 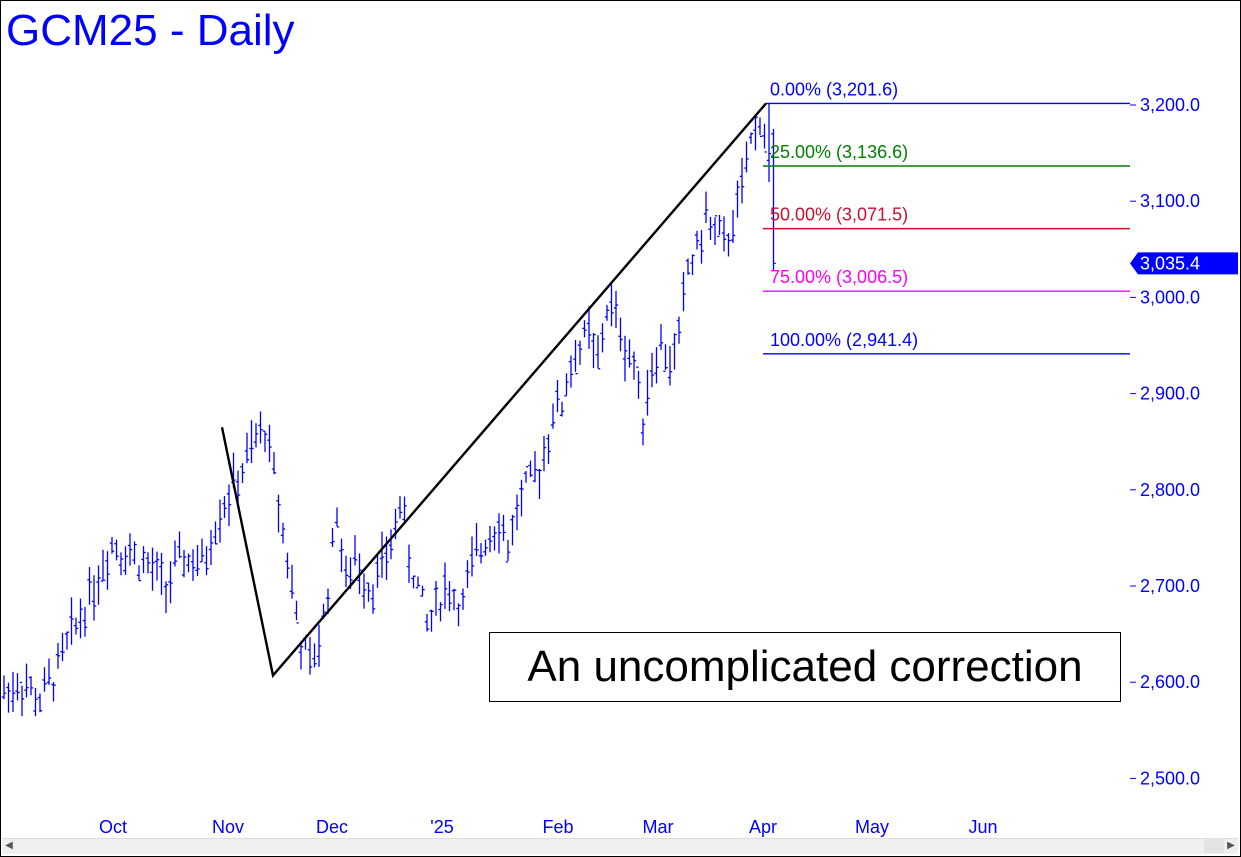 I want to click on x-tick-label: Oct, so click(x=113, y=827).